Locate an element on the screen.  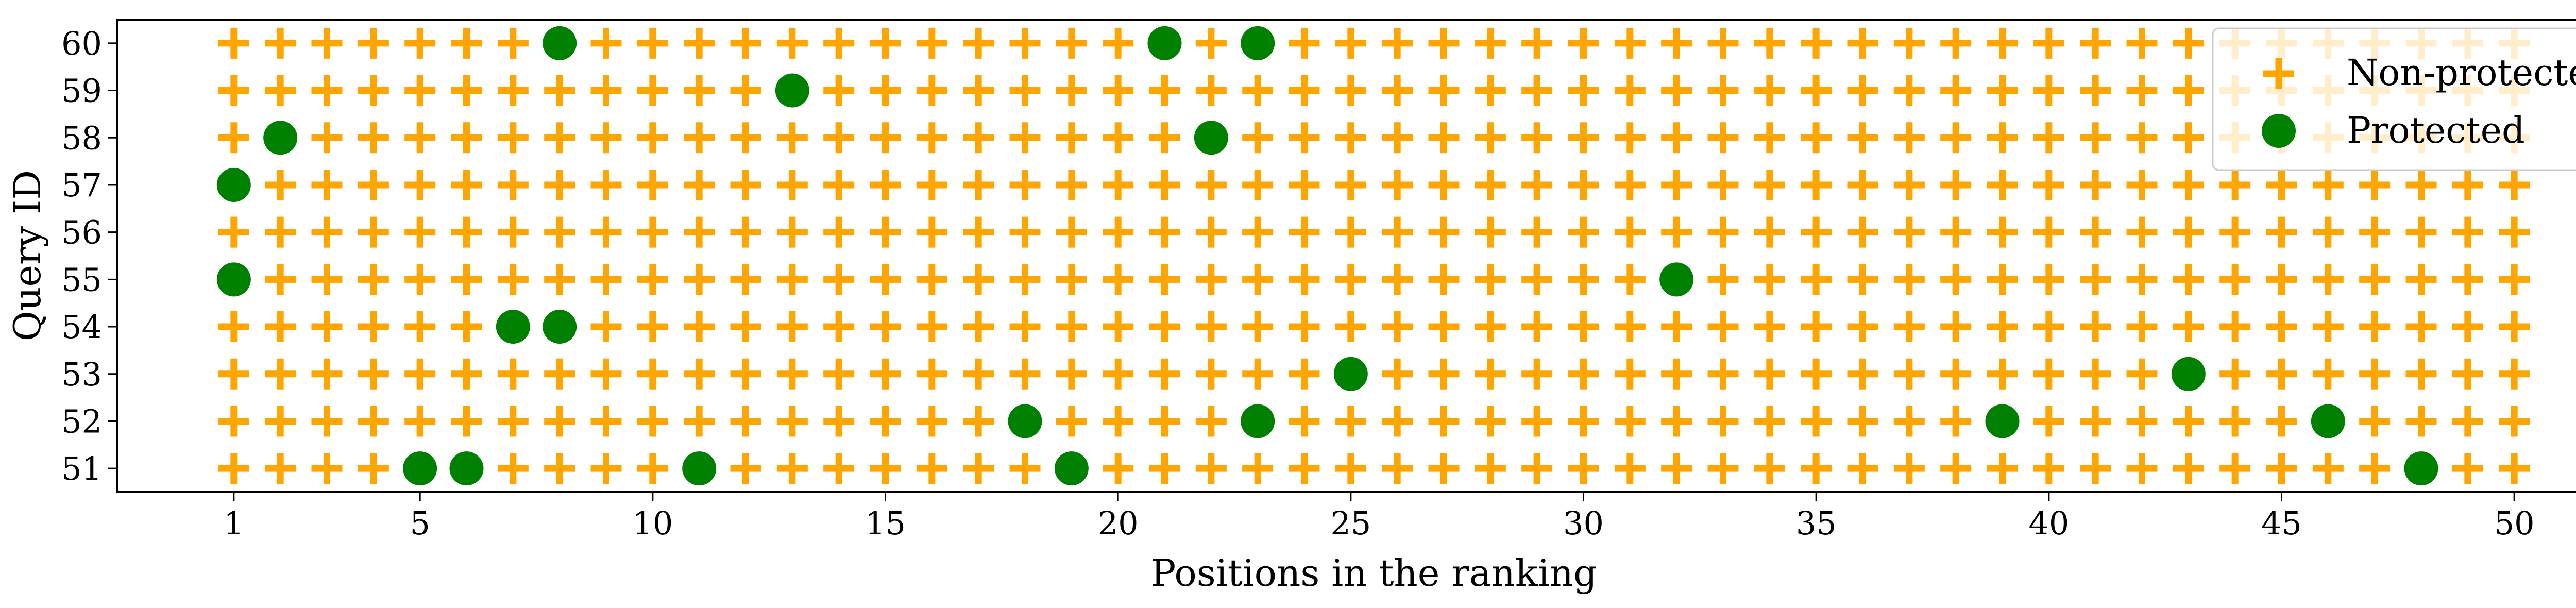
x-tick-label: 35 is located at coordinates (1816, 523).